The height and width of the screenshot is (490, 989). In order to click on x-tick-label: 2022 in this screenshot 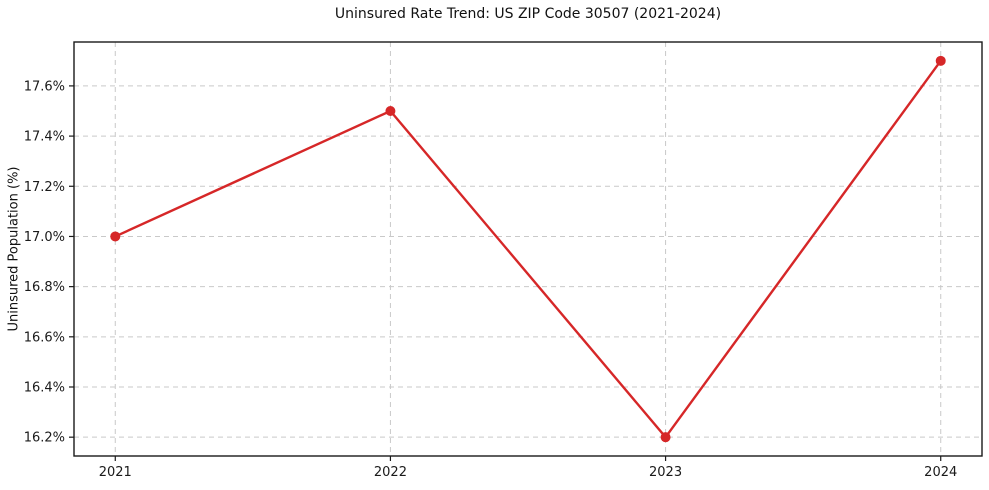, I will do `click(390, 472)`.